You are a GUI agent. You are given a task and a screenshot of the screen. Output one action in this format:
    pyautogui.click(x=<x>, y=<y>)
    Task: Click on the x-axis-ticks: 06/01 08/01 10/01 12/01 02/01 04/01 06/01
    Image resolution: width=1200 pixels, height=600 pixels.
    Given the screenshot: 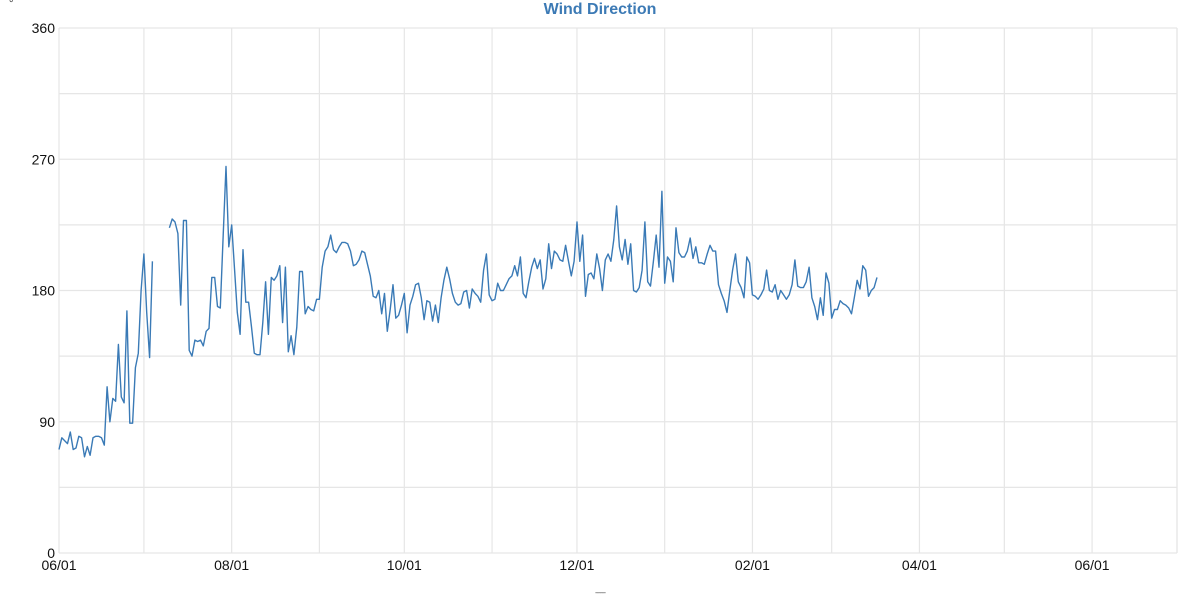 What is the action you would take?
    pyautogui.click(x=575, y=565)
    